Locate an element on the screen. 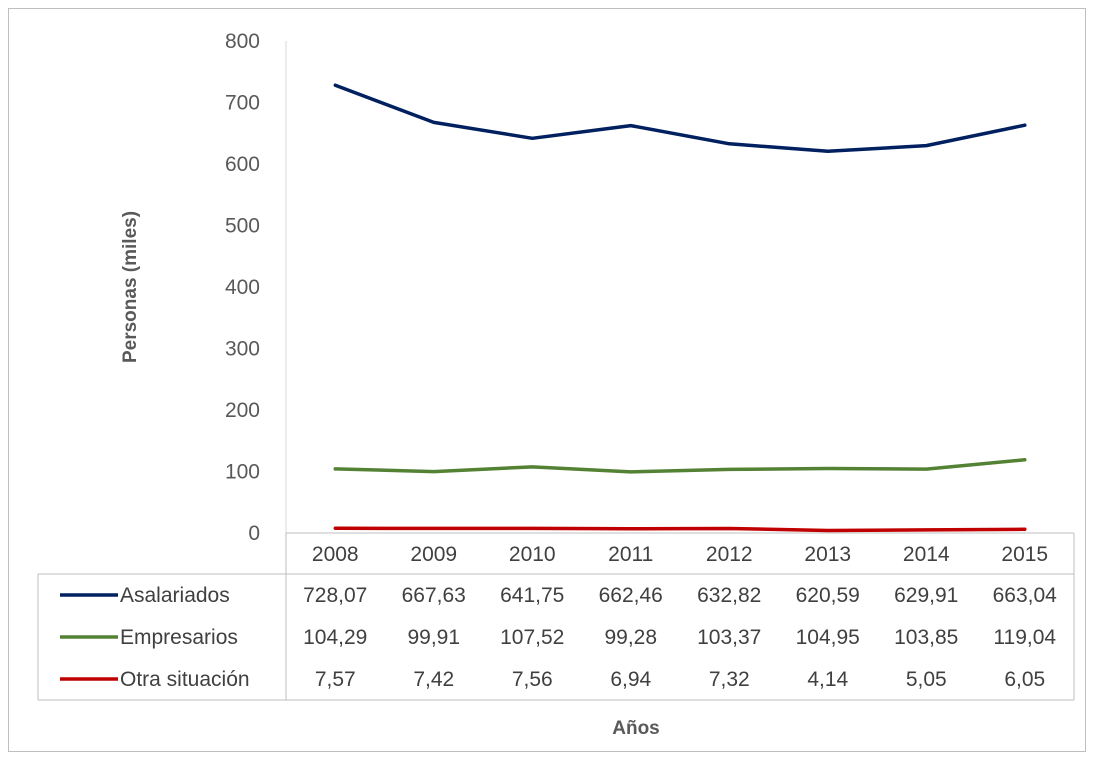 This screenshot has height=760, width=1096. y-tick-label: 200 is located at coordinates (242, 410).